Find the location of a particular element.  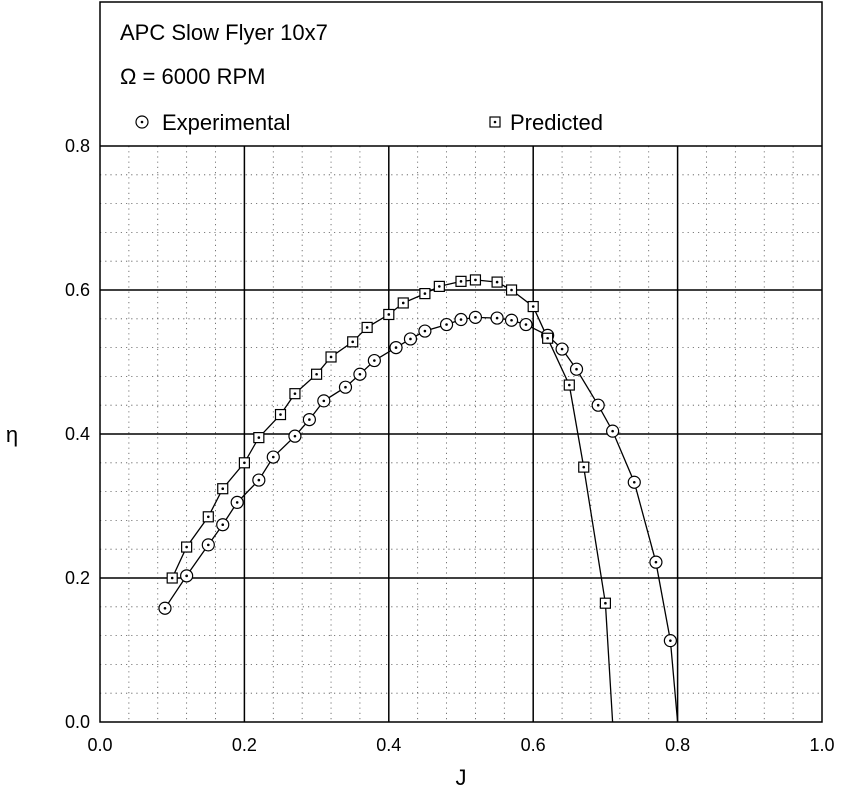

legend-marker-experimental is located at coordinates (142, 122).